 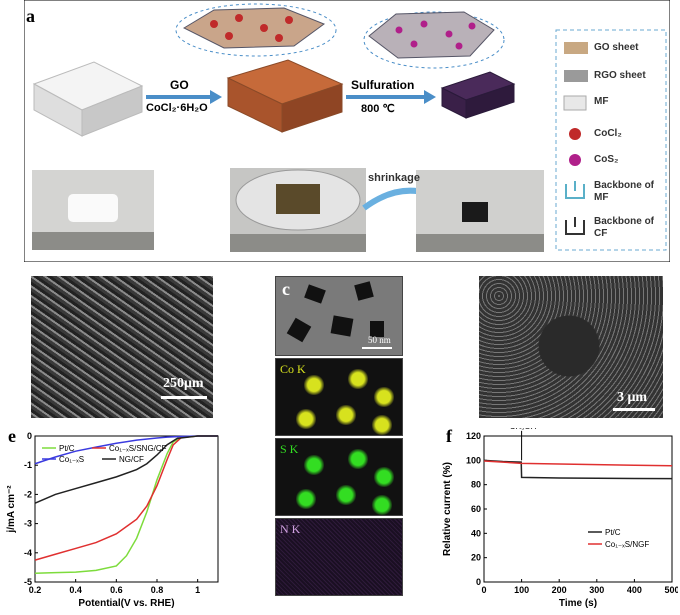 What do you see at coordinates (30, 16) in the screenshot?
I see `panel-a-label: a` at bounding box center [30, 16].